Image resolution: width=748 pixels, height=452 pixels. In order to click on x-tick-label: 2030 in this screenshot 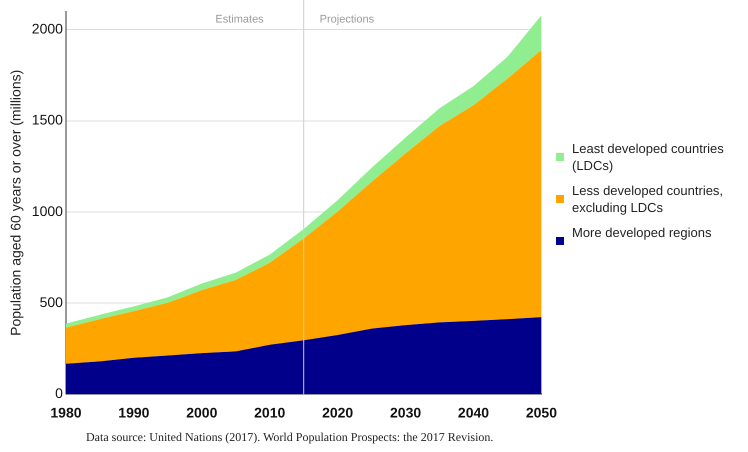, I will do `click(406, 412)`.